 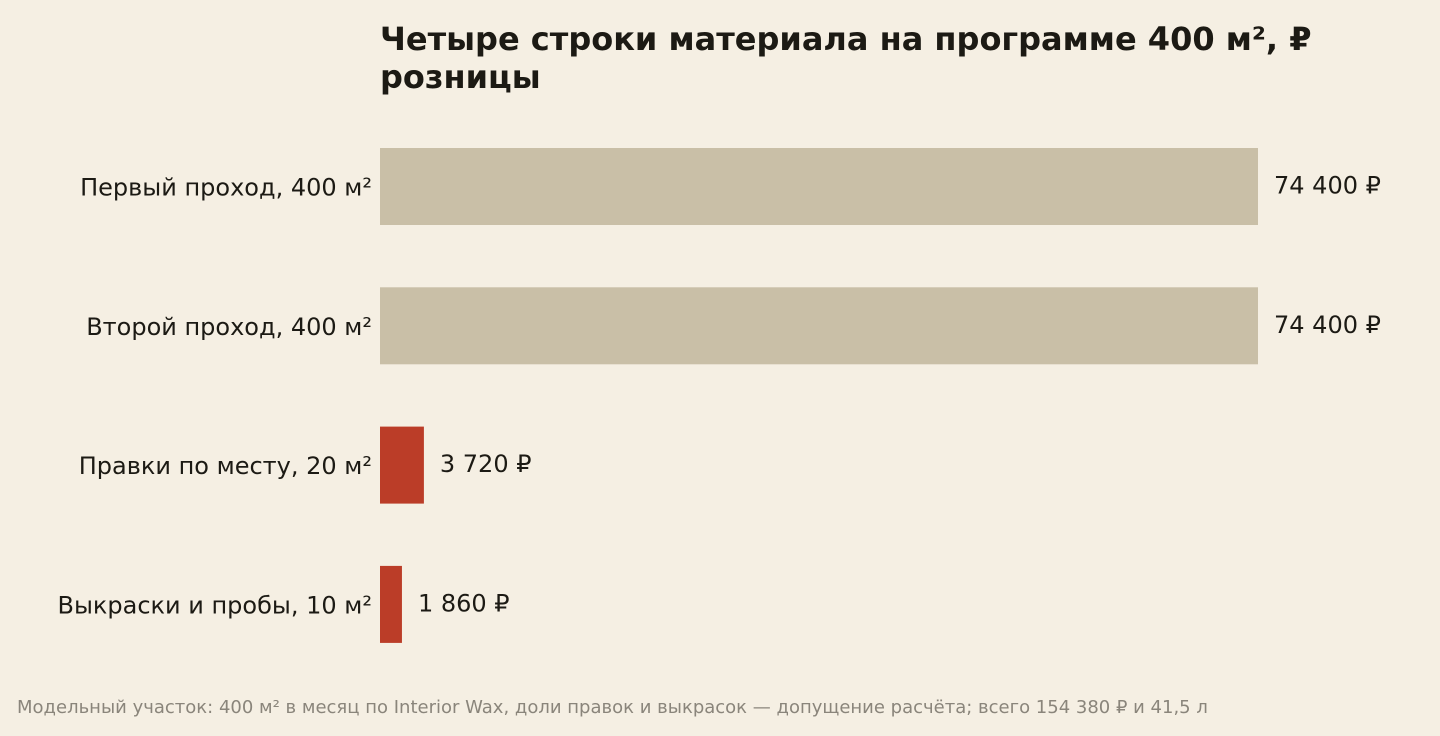 What do you see at coordinates (486, 464) in the screenshot?
I see `value-label: 3 720 ₽` at bounding box center [486, 464].